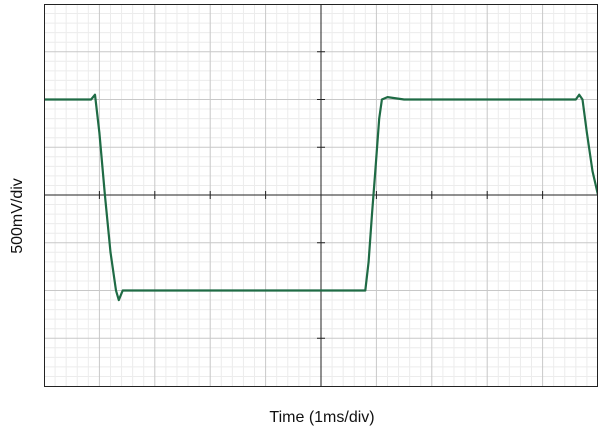 The height and width of the screenshot is (432, 598). What do you see at coordinates (321, 417) in the screenshot?
I see `x-axis-label: Time (1ms/div)` at bounding box center [321, 417].